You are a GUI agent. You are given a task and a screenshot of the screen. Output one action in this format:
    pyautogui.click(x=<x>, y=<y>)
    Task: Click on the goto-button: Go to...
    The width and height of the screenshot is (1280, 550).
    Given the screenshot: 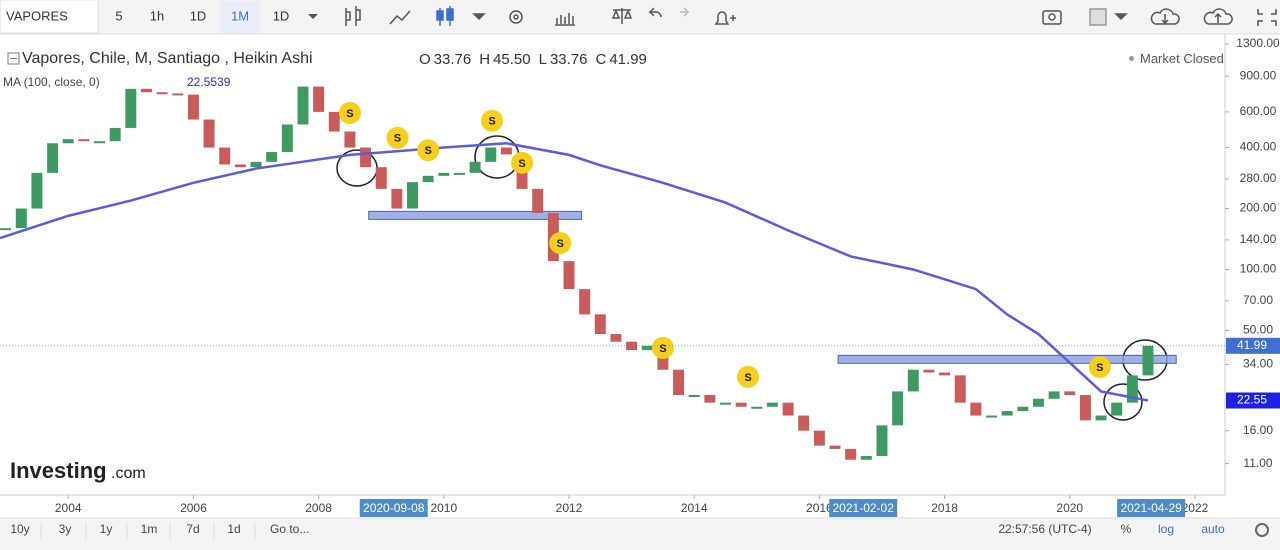 What is the action you would take?
    pyautogui.click(x=289, y=529)
    